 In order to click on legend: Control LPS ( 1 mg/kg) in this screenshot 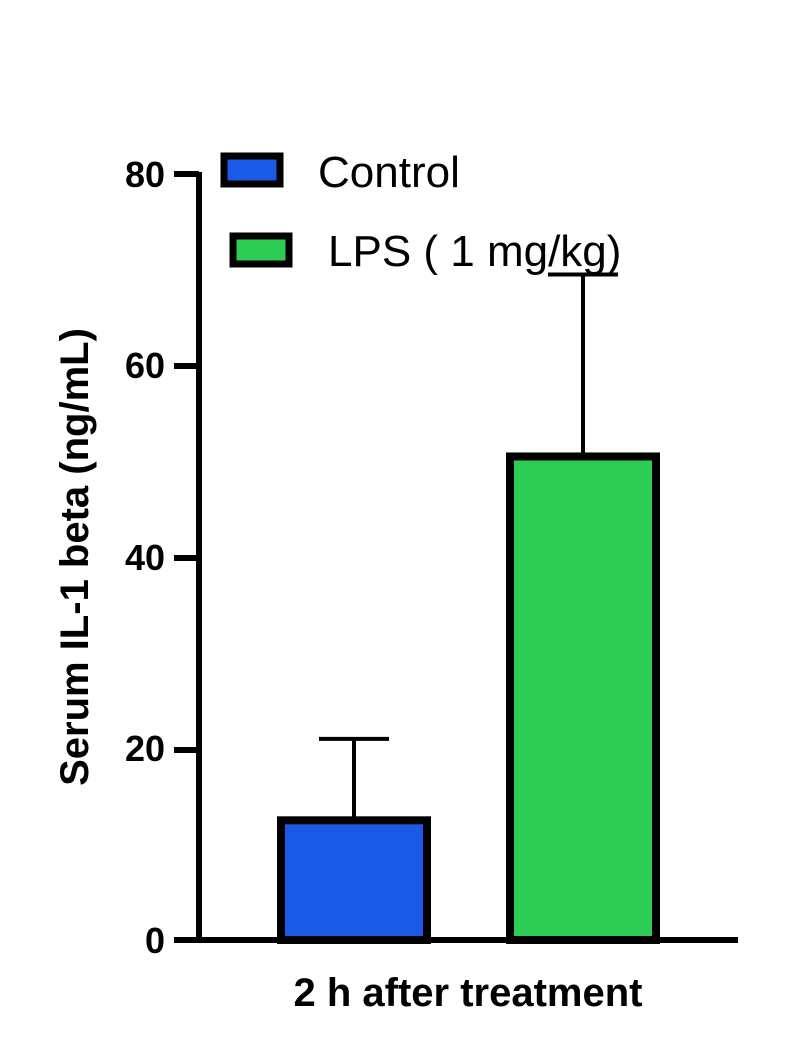, I will do `click(420, 212)`.